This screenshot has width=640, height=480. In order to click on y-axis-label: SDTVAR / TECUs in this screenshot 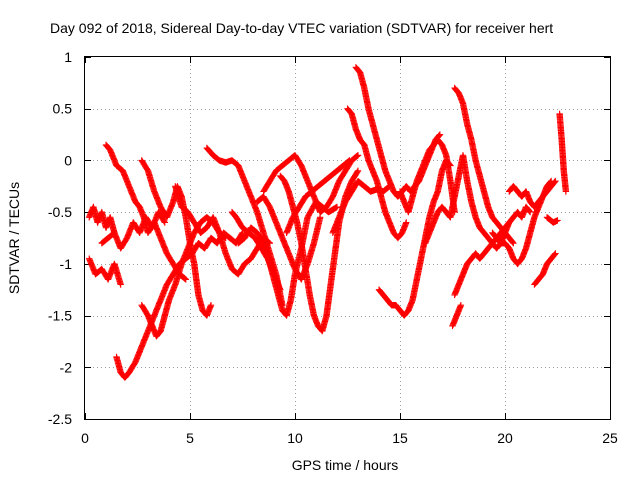, I will do `click(14, 238)`.